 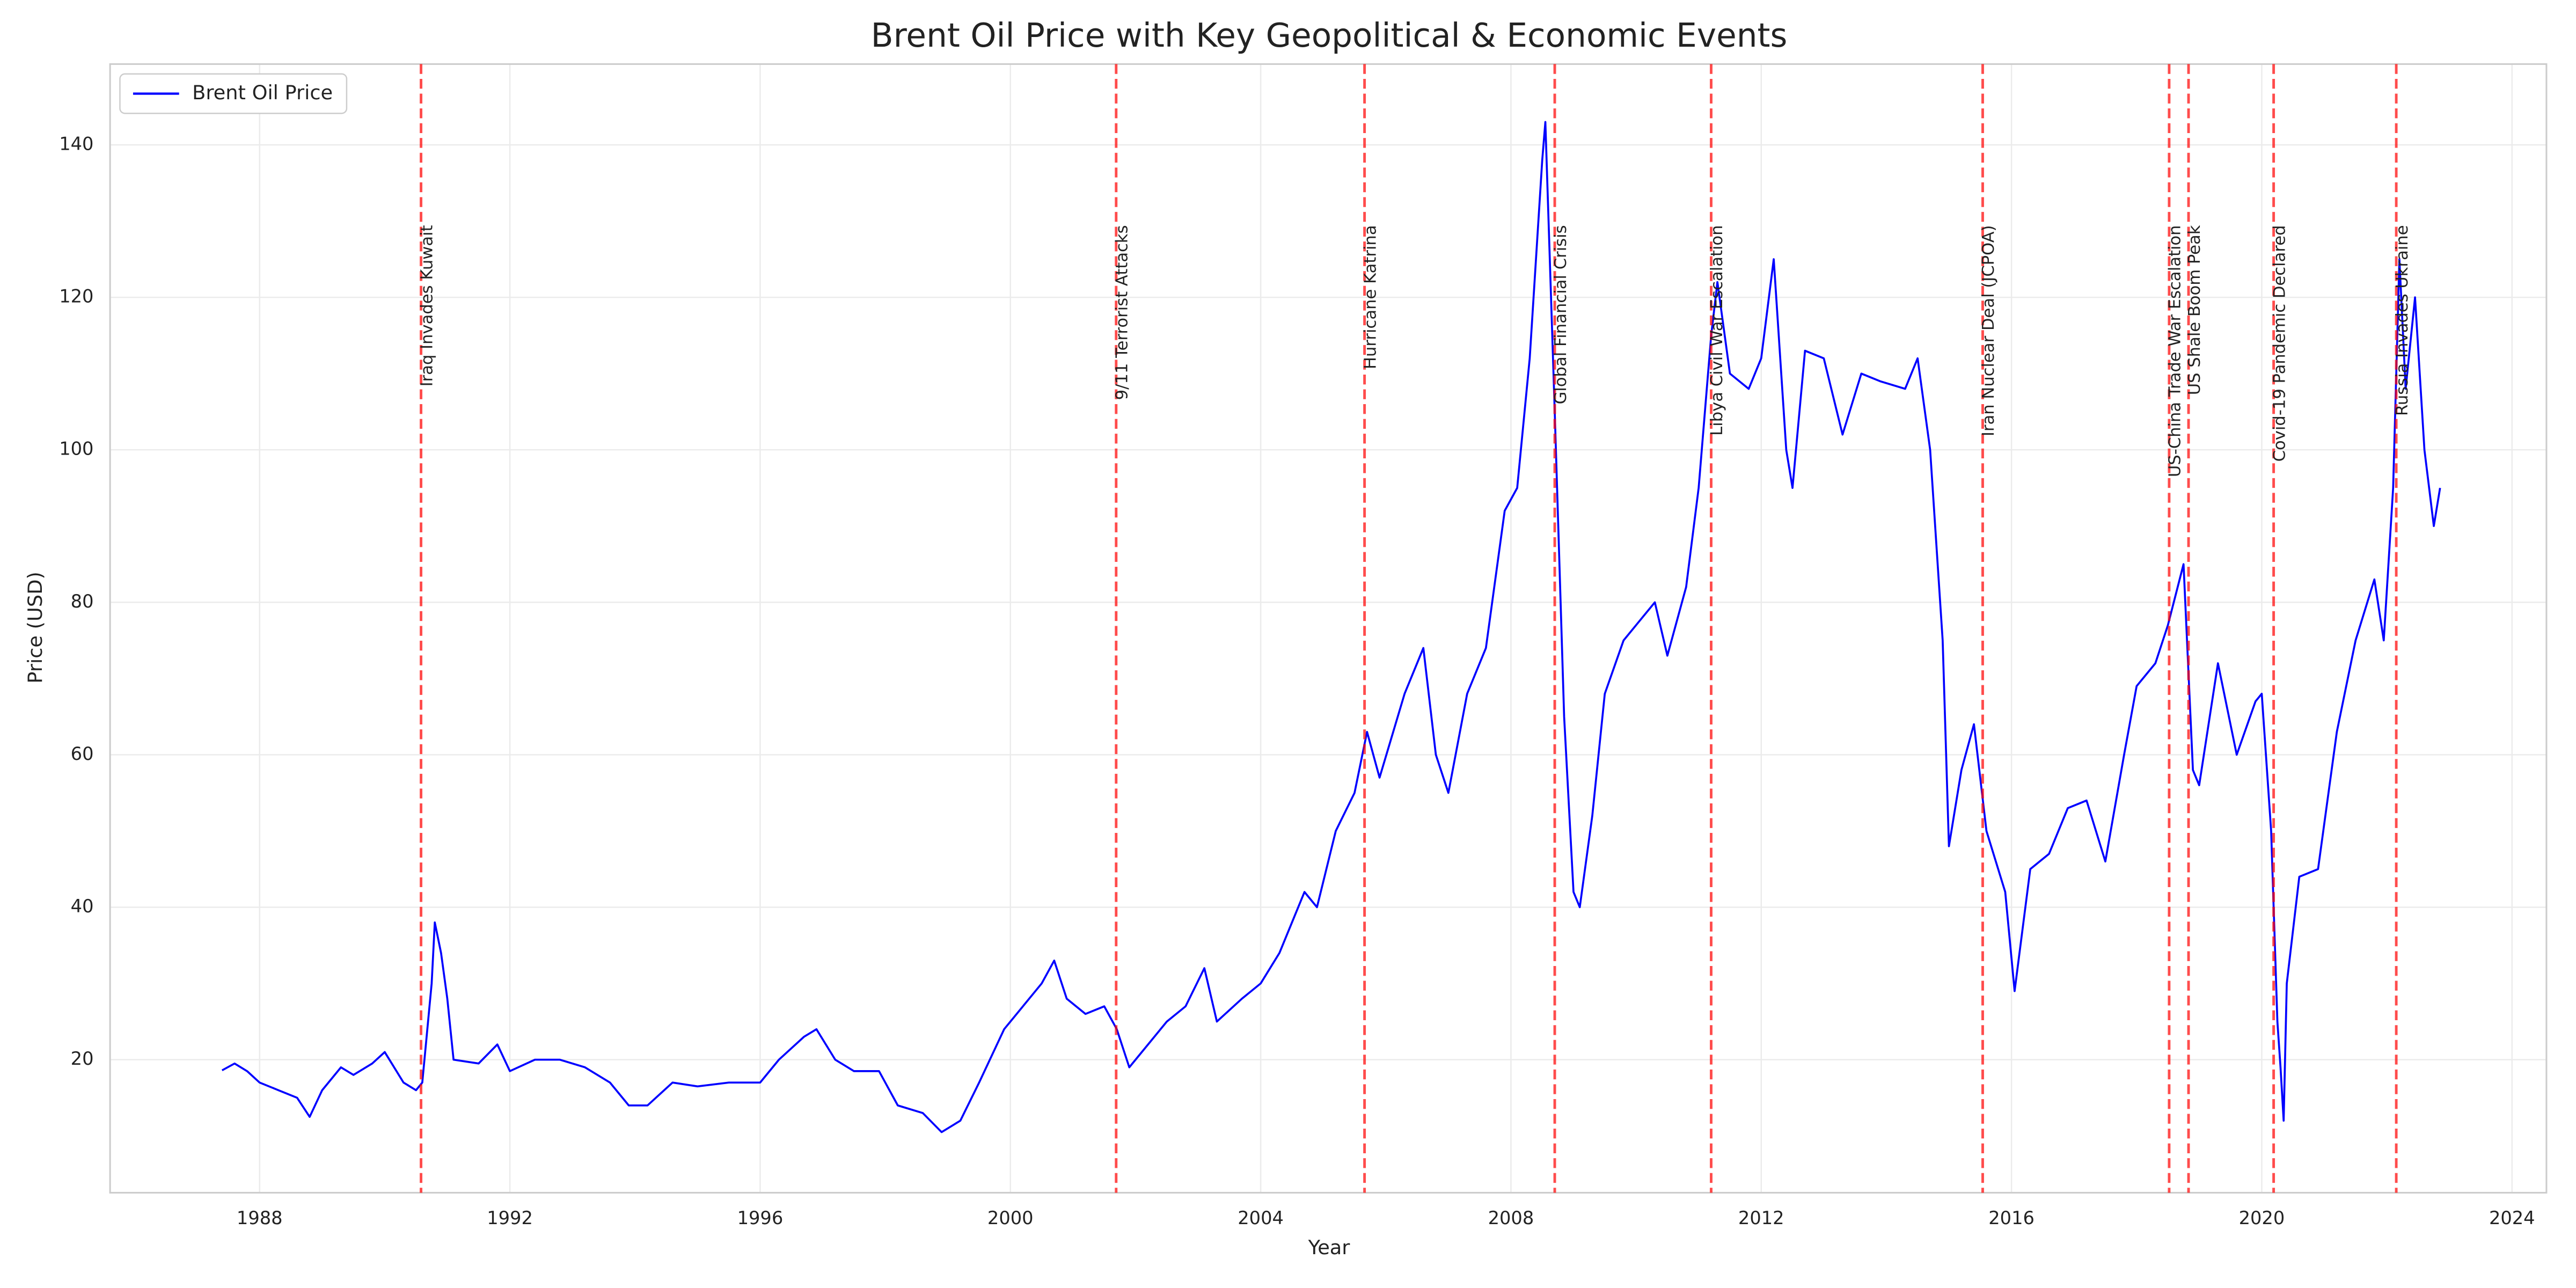 I want to click on event-label: Russia Invades Ukraine, so click(x=2402, y=320).